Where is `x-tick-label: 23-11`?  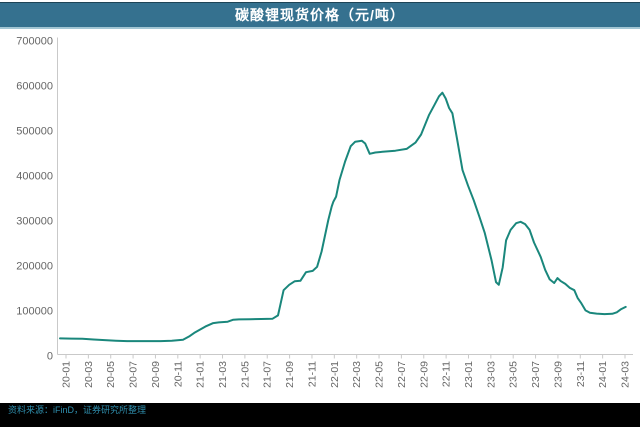
x-tick-label: 23-11 is located at coordinates (581, 374).